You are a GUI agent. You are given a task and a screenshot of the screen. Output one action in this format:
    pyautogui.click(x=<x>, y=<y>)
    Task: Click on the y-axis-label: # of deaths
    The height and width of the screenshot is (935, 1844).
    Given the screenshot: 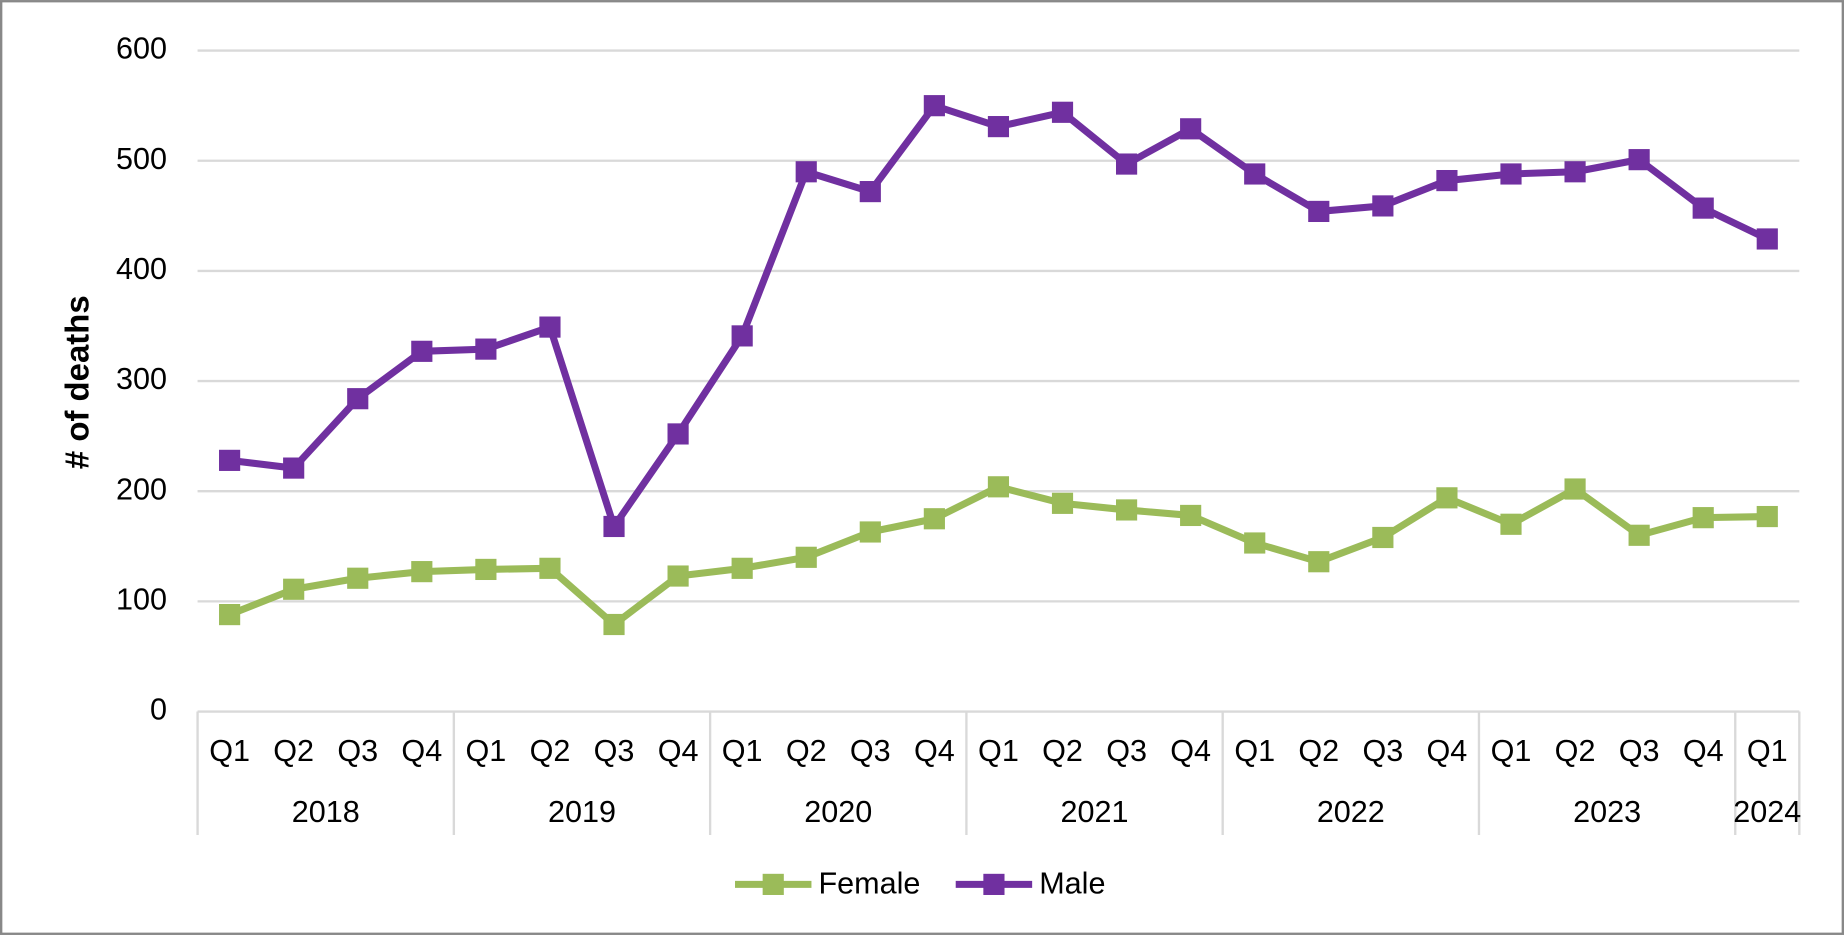 What is the action you would take?
    pyautogui.click(x=77, y=382)
    